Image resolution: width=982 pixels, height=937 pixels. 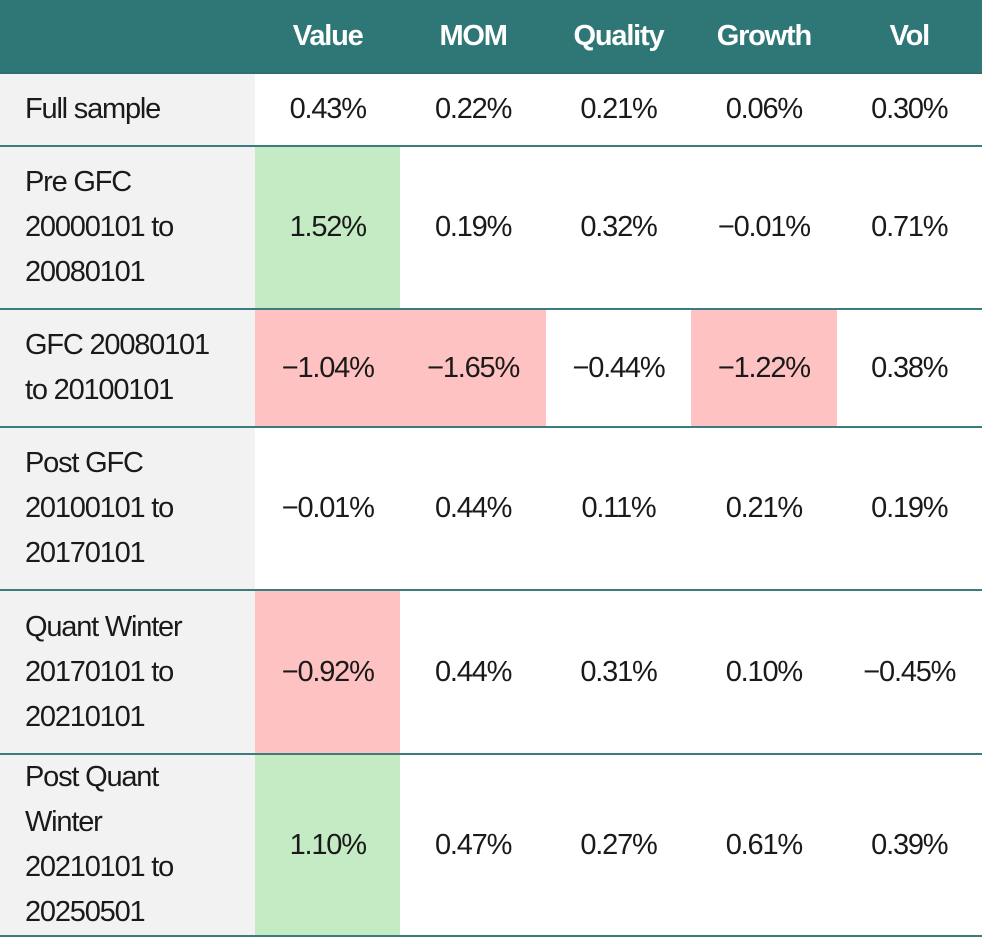 What do you see at coordinates (127, 37) in the screenshot?
I see `header-corner` at bounding box center [127, 37].